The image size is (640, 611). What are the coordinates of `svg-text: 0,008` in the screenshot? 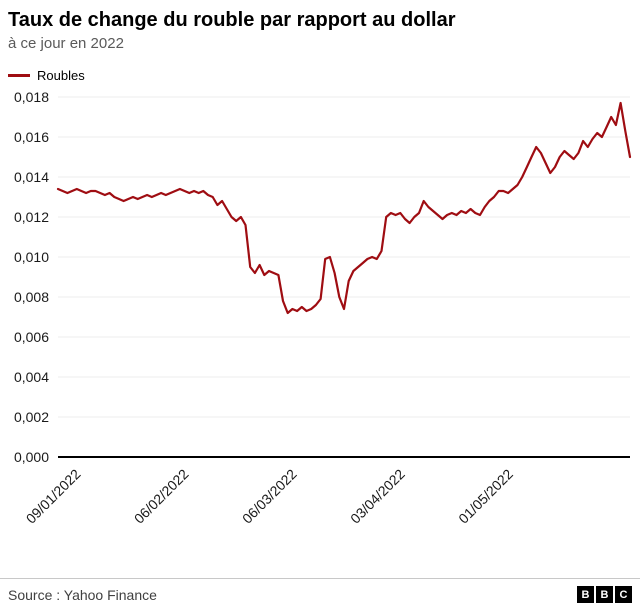 It's located at (31, 297).